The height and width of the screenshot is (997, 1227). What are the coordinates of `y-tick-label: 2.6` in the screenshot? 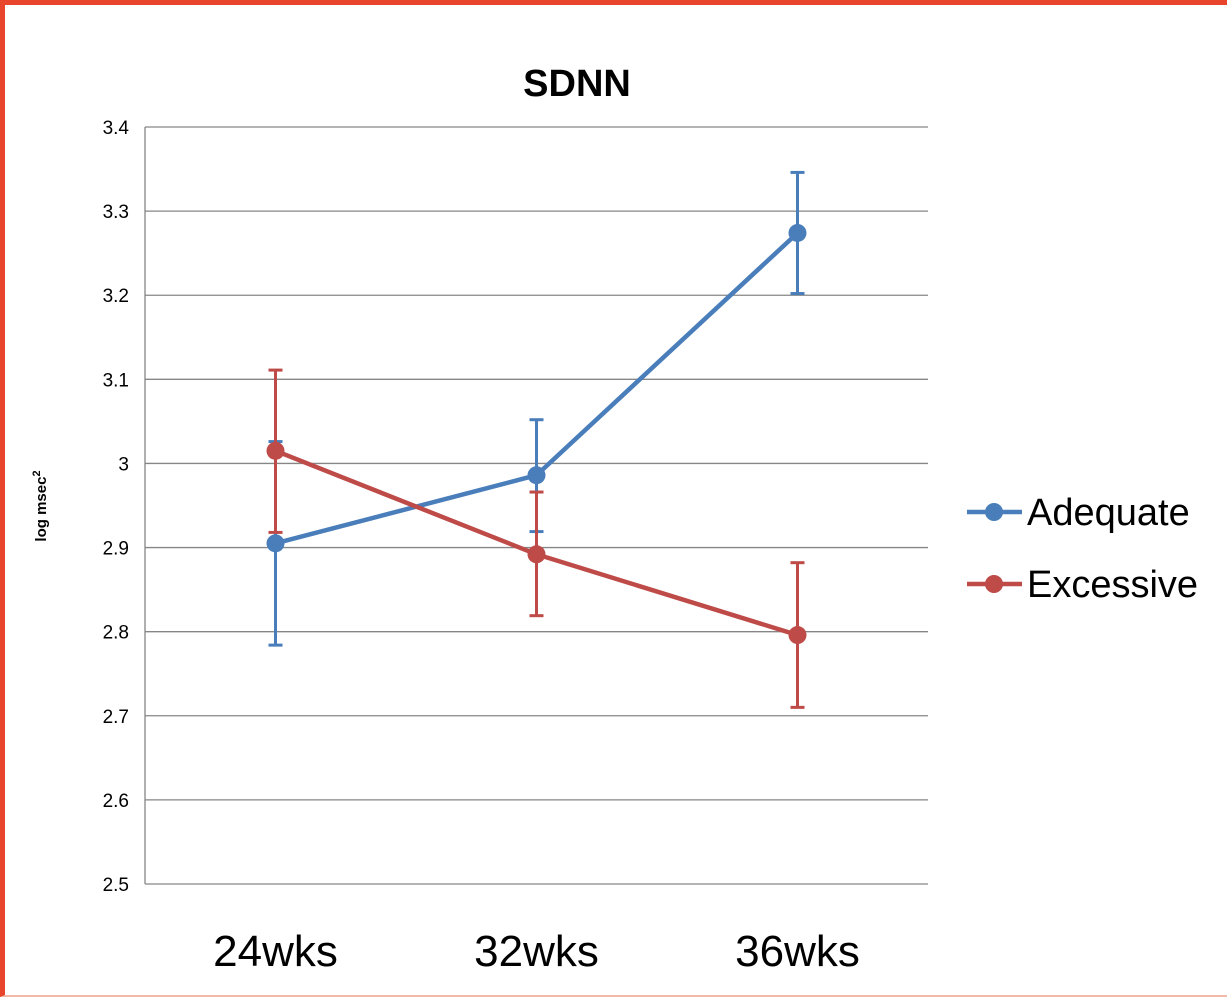 It's located at (116, 801).